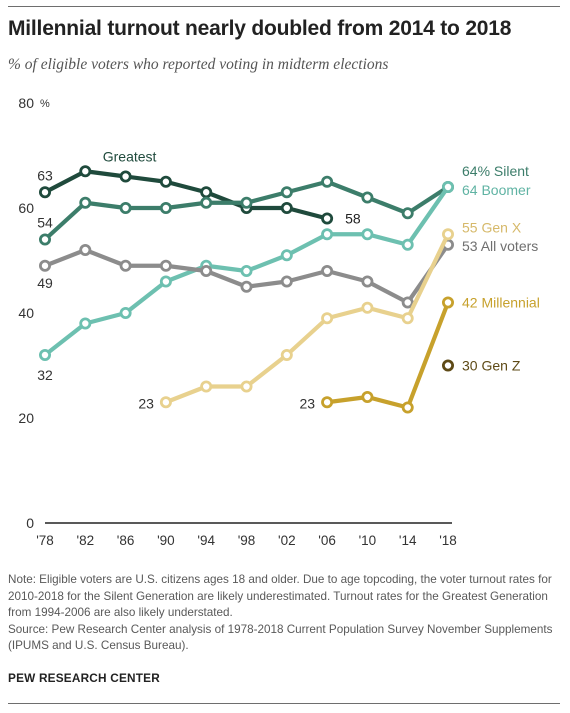 This screenshot has width=570, height=713. Describe the element at coordinates (86, 540) in the screenshot. I see `x-tick-label-1: '82` at that location.